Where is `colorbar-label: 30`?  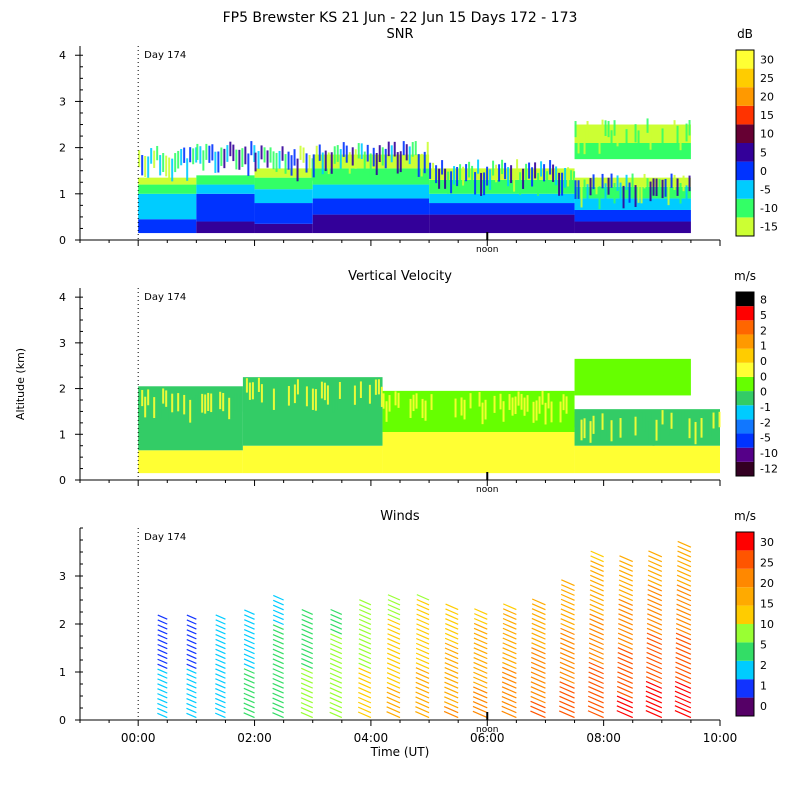
colorbar-label: 30 is located at coordinates (767, 542).